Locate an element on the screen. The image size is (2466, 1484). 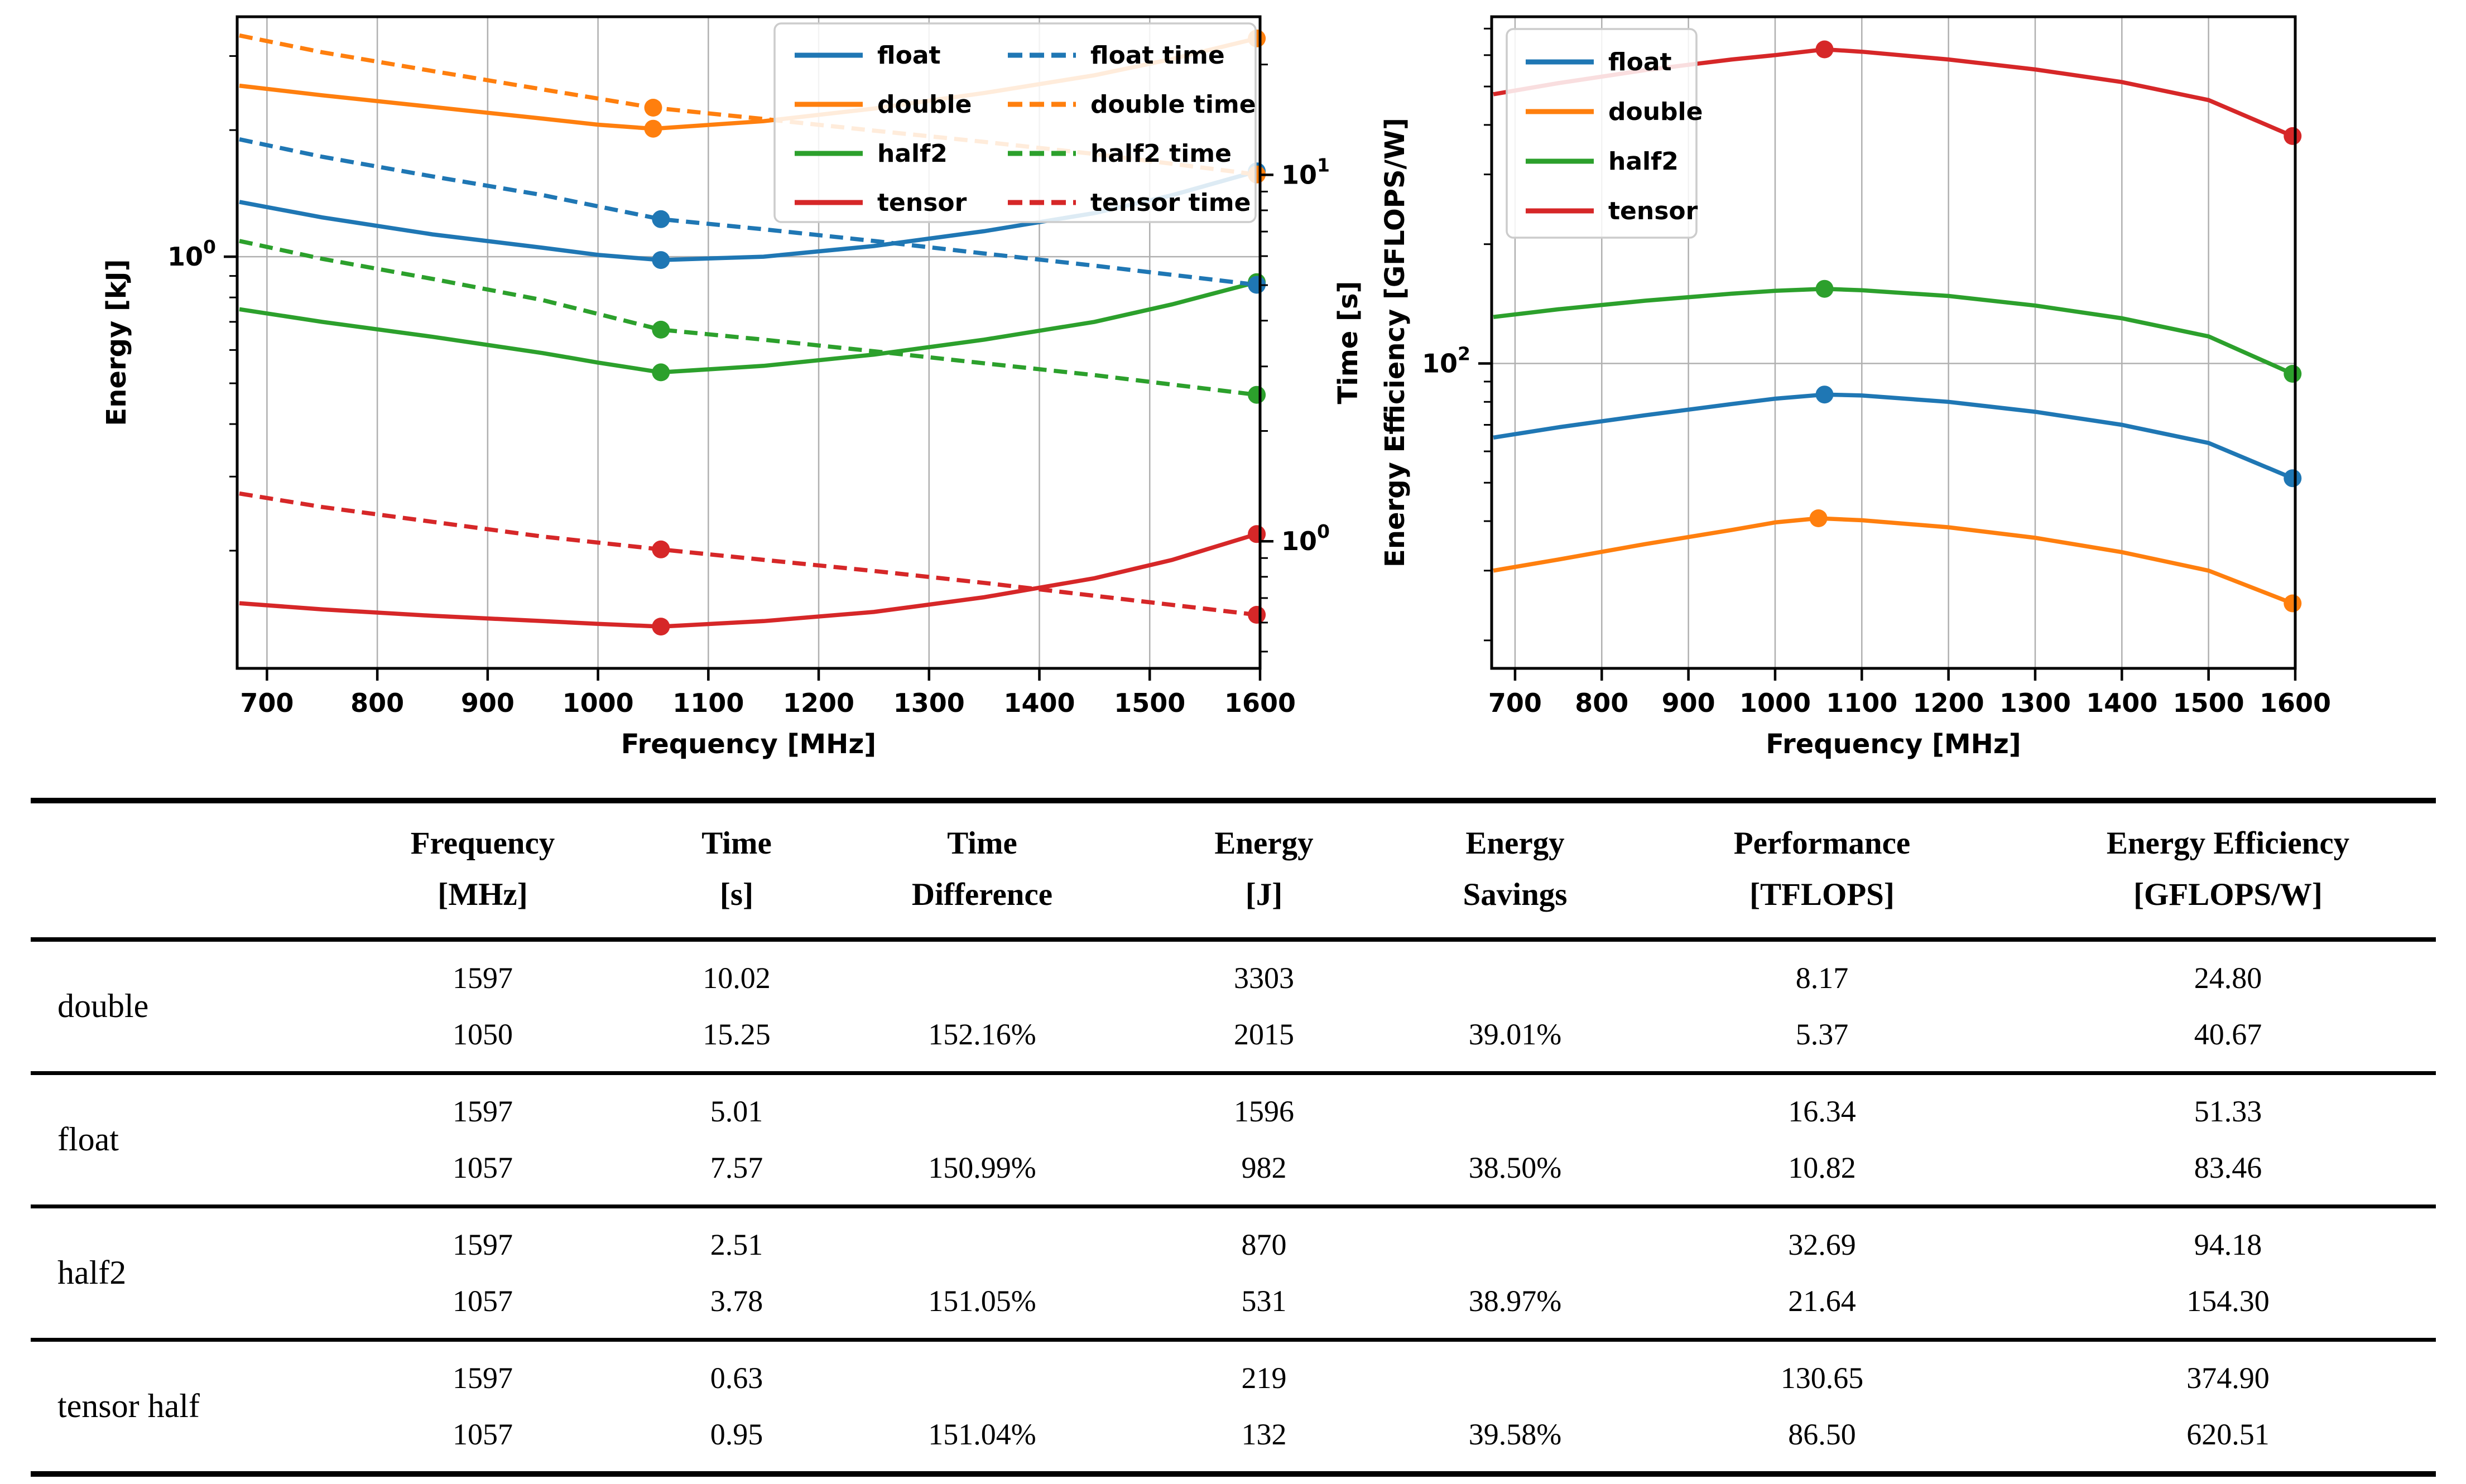
x-tick-label: 1400 is located at coordinates (1039, 703).